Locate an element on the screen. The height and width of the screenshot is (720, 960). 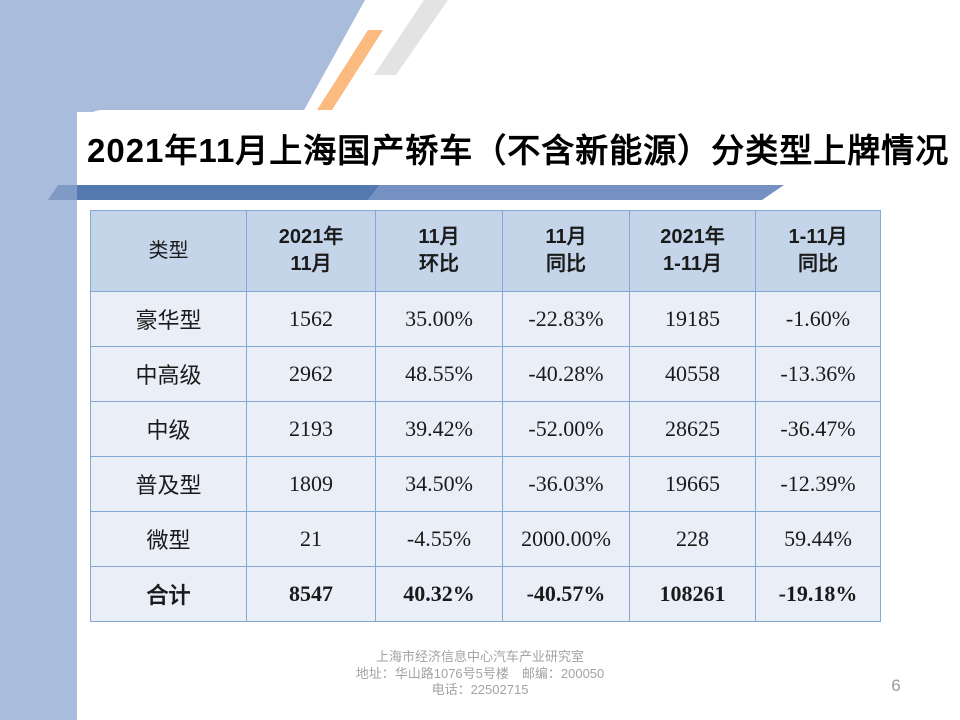
value-cell: 1809 is located at coordinates (311, 484).